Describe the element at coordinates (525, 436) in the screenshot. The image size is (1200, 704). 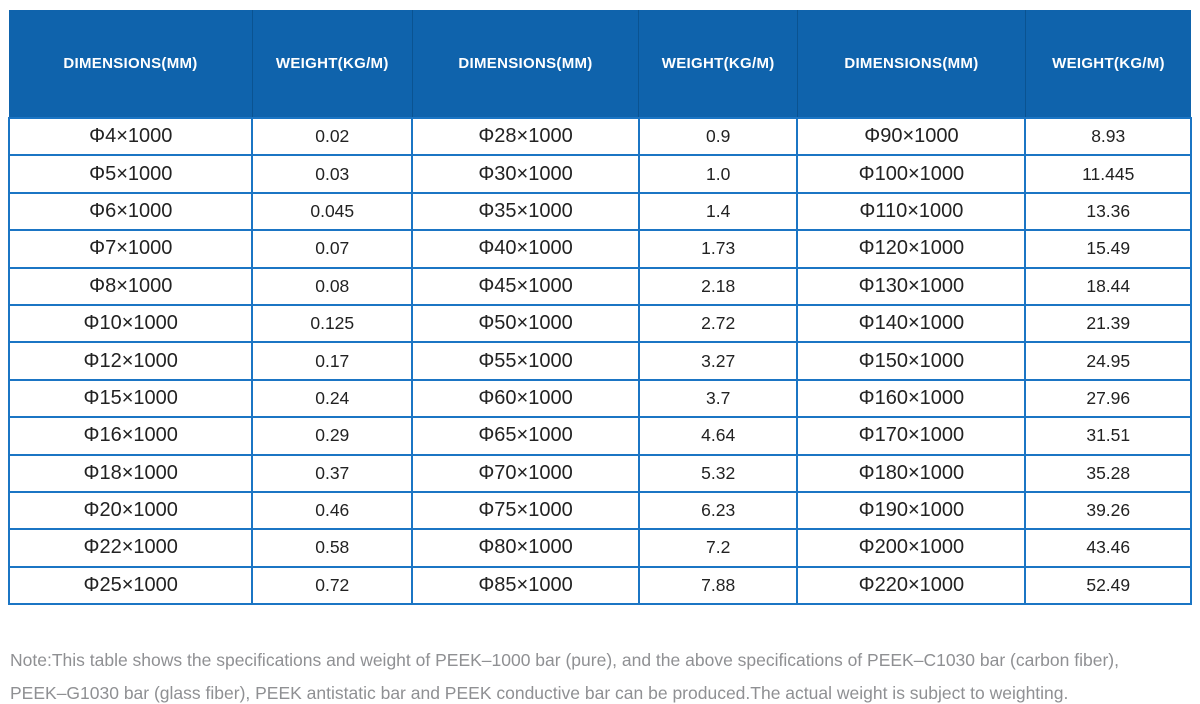
I see `dimension-cell: Φ65×1000` at that location.